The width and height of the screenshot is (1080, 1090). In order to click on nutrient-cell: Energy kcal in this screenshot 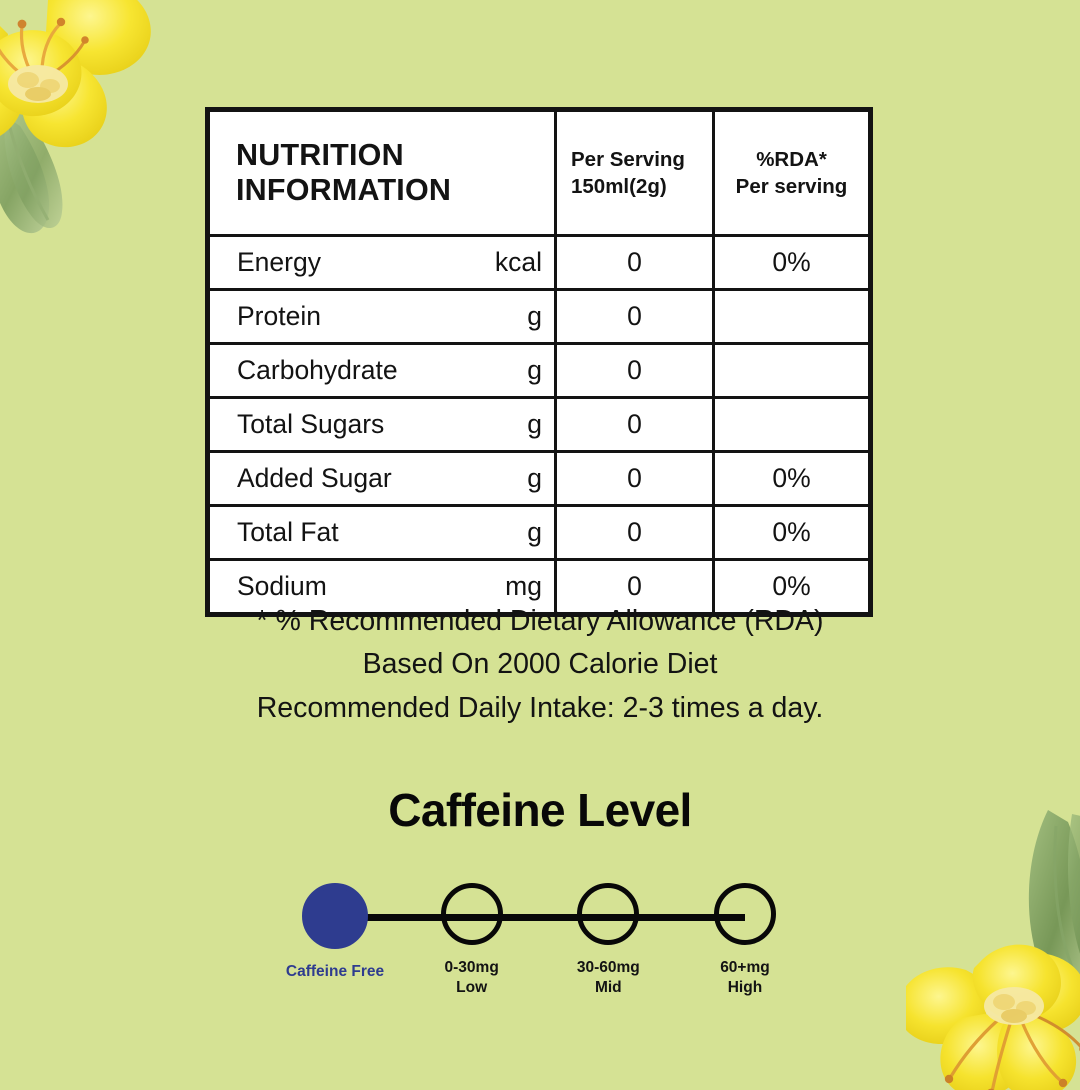, I will do `click(381, 262)`.